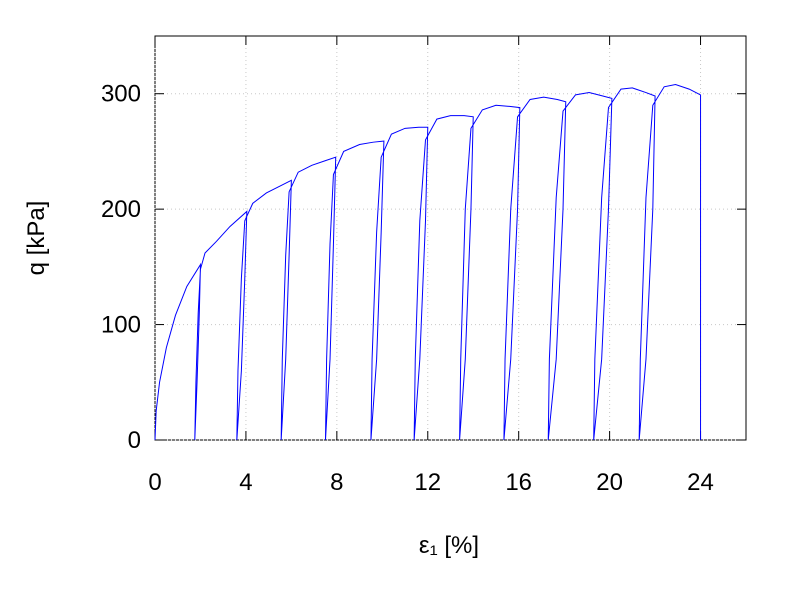 The image size is (800, 605). What do you see at coordinates (449, 545) in the screenshot?
I see `x-axis-label: ε₁ [%]` at bounding box center [449, 545].